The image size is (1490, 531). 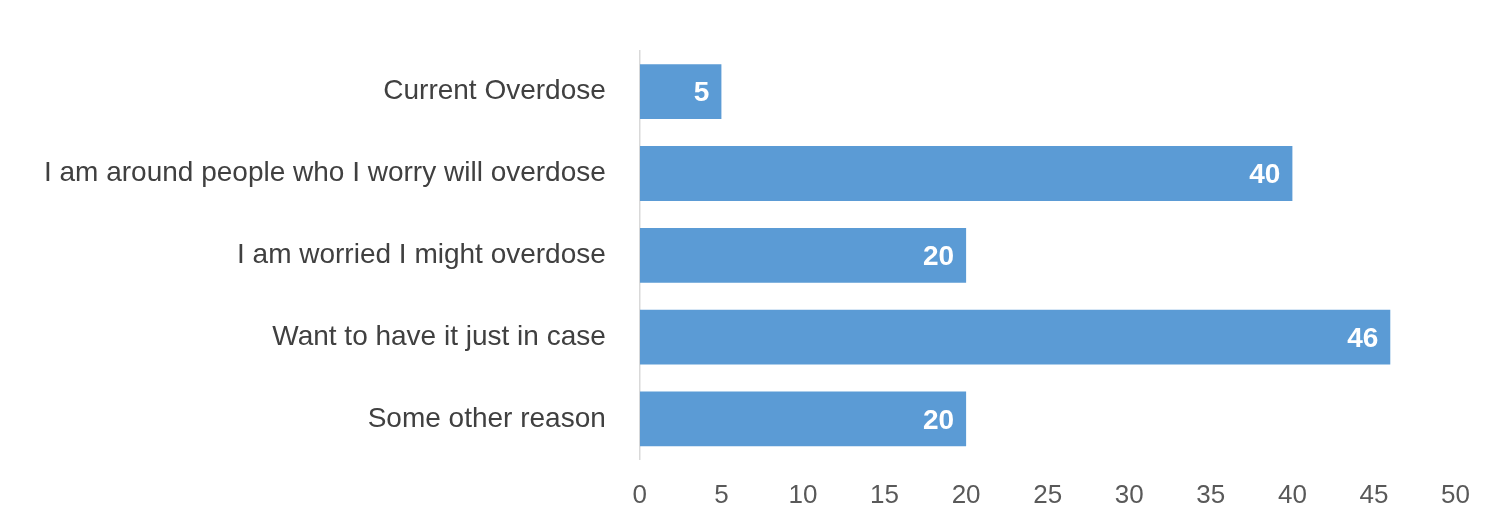 What do you see at coordinates (1048, 493) in the screenshot?
I see `x-tick-label: 25` at bounding box center [1048, 493].